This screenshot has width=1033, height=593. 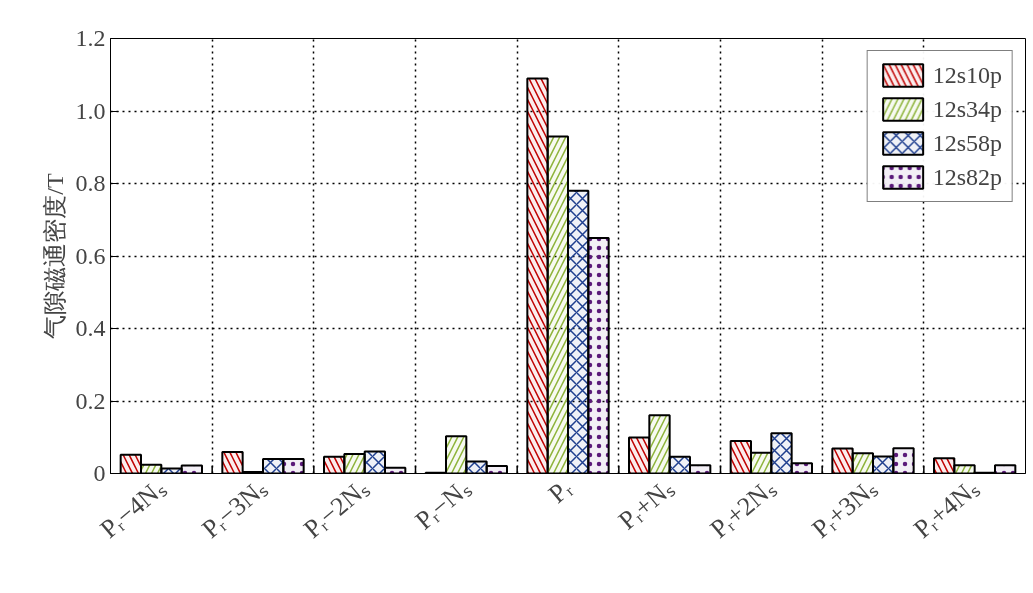 What do you see at coordinates (967, 177) in the screenshot?
I see `legend-label: 12s82p` at bounding box center [967, 177].